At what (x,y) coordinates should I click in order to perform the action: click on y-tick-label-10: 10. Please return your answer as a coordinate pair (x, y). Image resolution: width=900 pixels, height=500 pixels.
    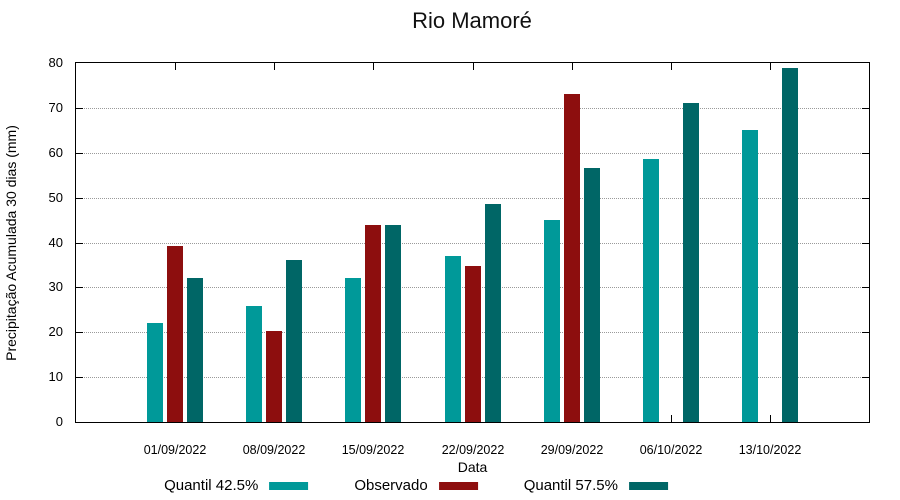
    Looking at the image, I should click on (55, 376).